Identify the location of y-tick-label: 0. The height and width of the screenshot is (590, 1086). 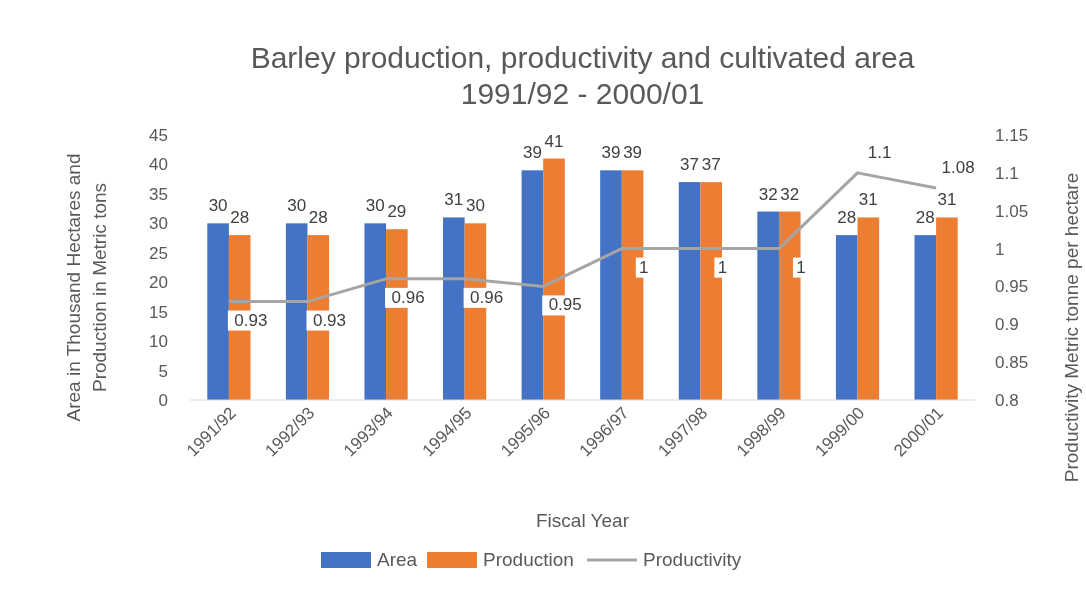
(163, 400).